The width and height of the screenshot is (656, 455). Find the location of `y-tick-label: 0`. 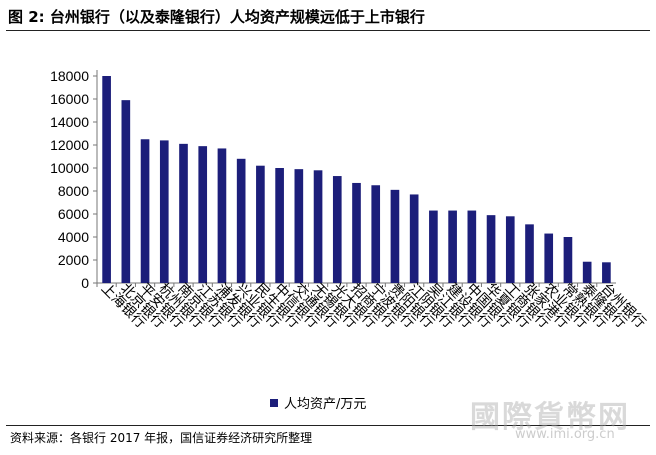

y-tick-label: 0 is located at coordinates (85, 283).